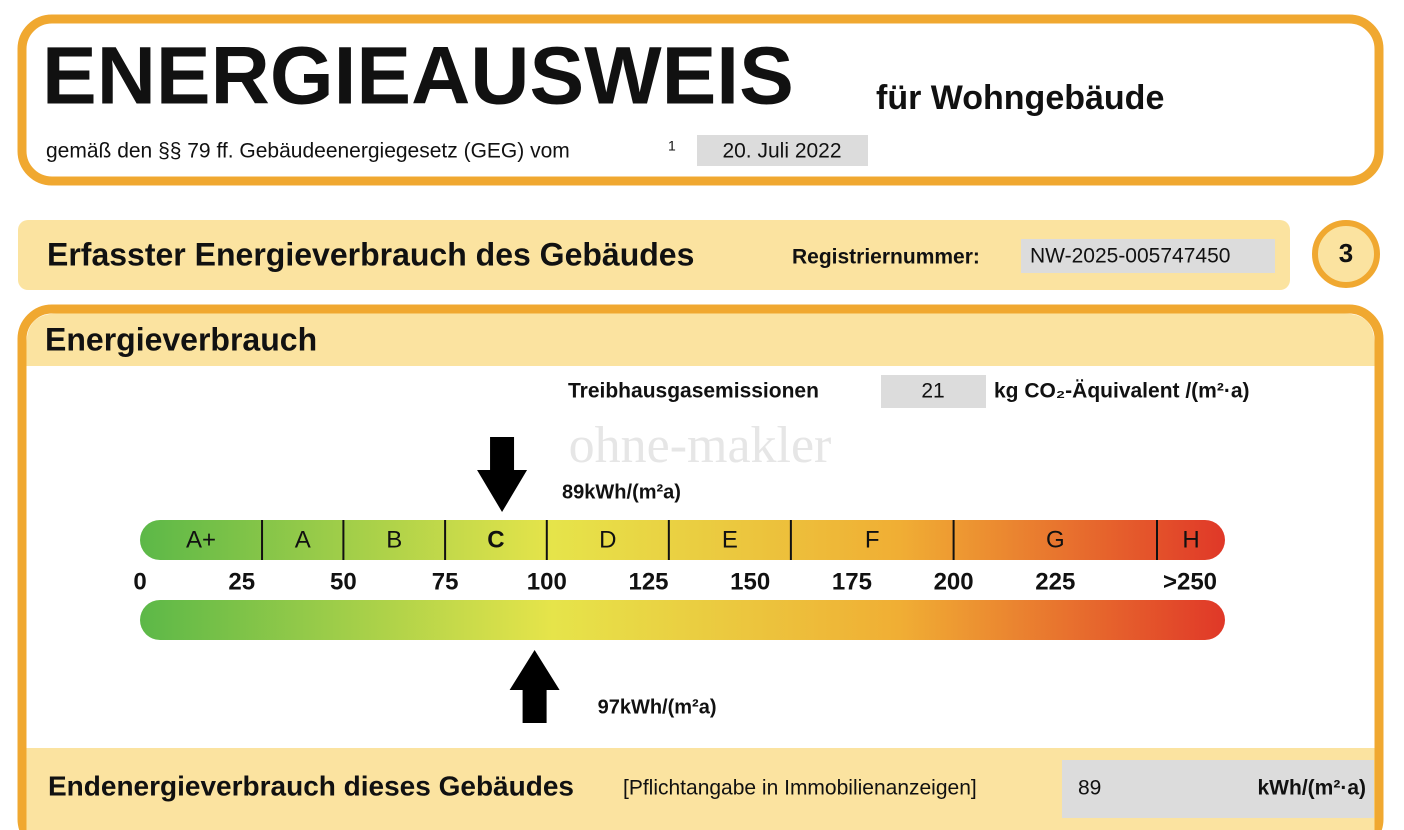 The width and height of the screenshot is (1404, 830). What do you see at coordinates (672, 146) in the screenshot?
I see `footnote: 1` at bounding box center [672, 146].